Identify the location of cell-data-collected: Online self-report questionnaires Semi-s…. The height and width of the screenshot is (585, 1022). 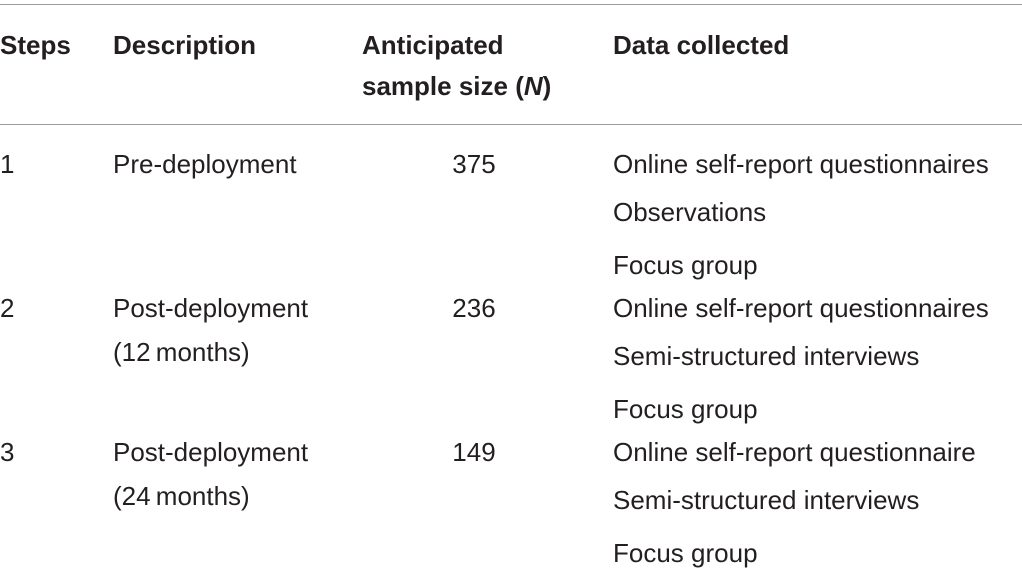
(801, 361).